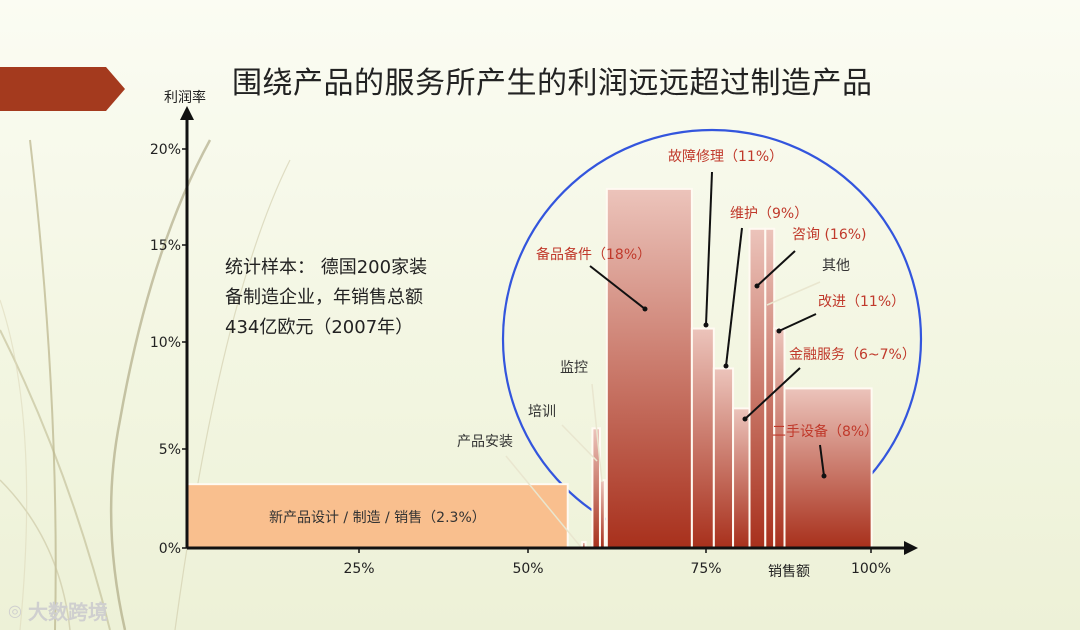  What do you see at coordinates (829, 235) in the screenshot?
I see `annotation-label-2: 咨询 (16%)` at bounding box center [829, 235].